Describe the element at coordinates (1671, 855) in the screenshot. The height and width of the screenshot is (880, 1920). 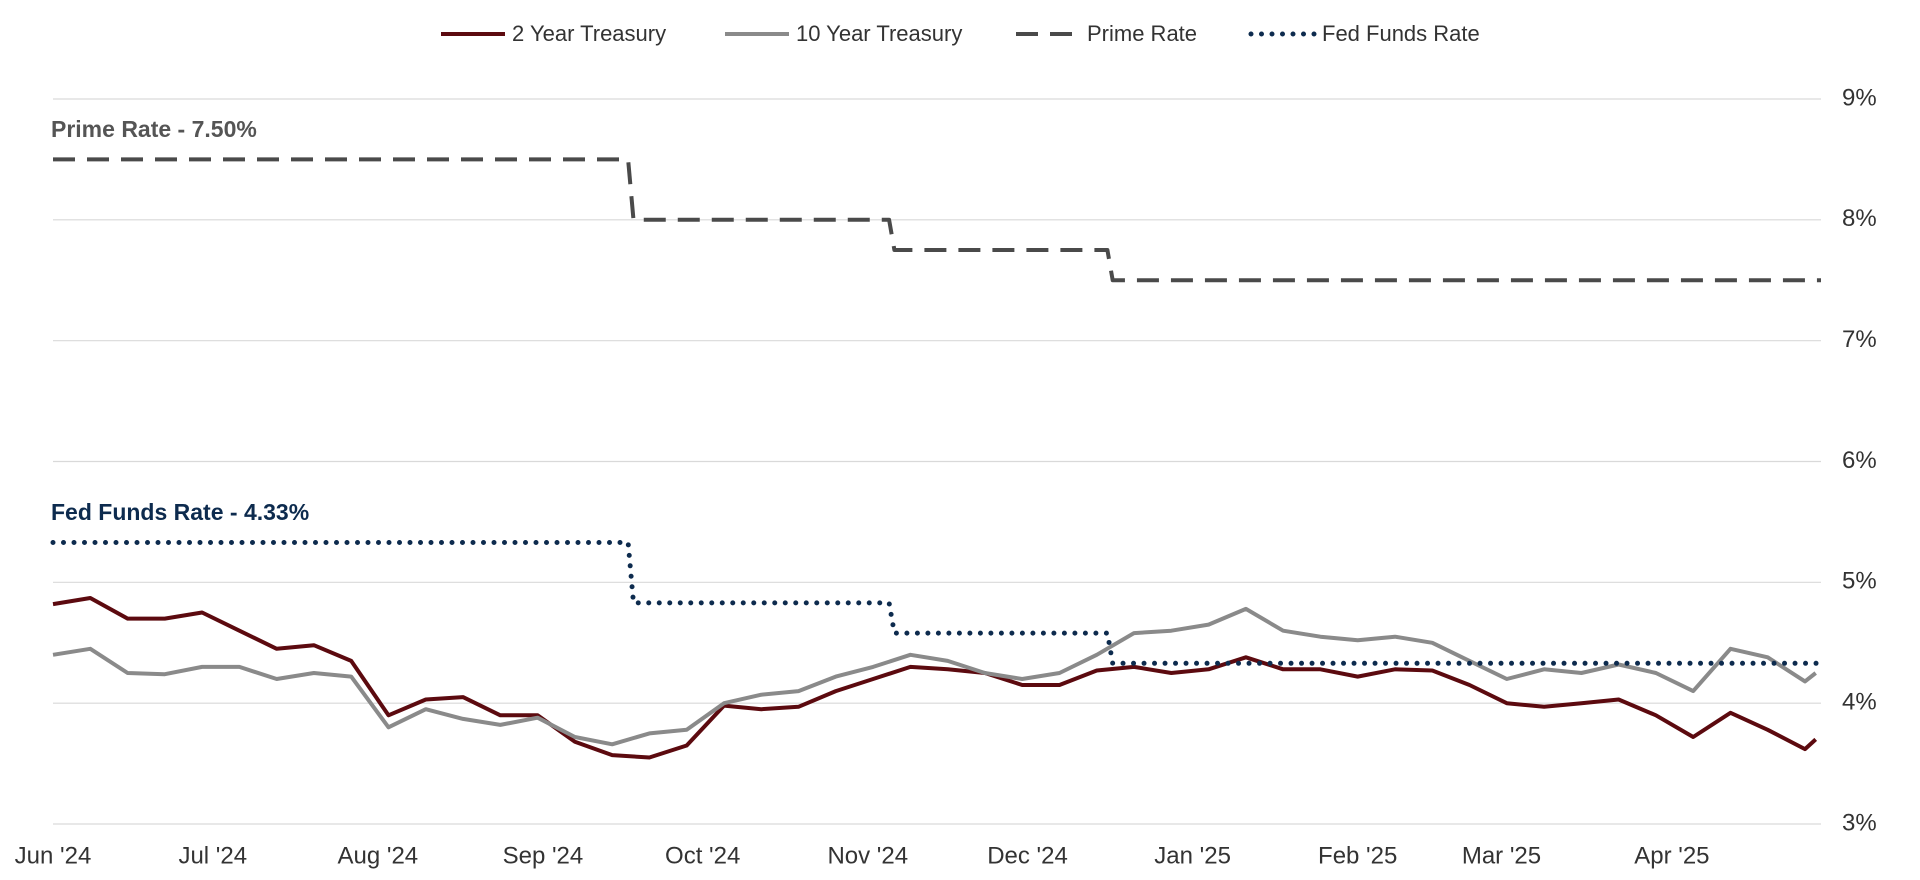
I see `x-tick-label: Apr '25` at that location.